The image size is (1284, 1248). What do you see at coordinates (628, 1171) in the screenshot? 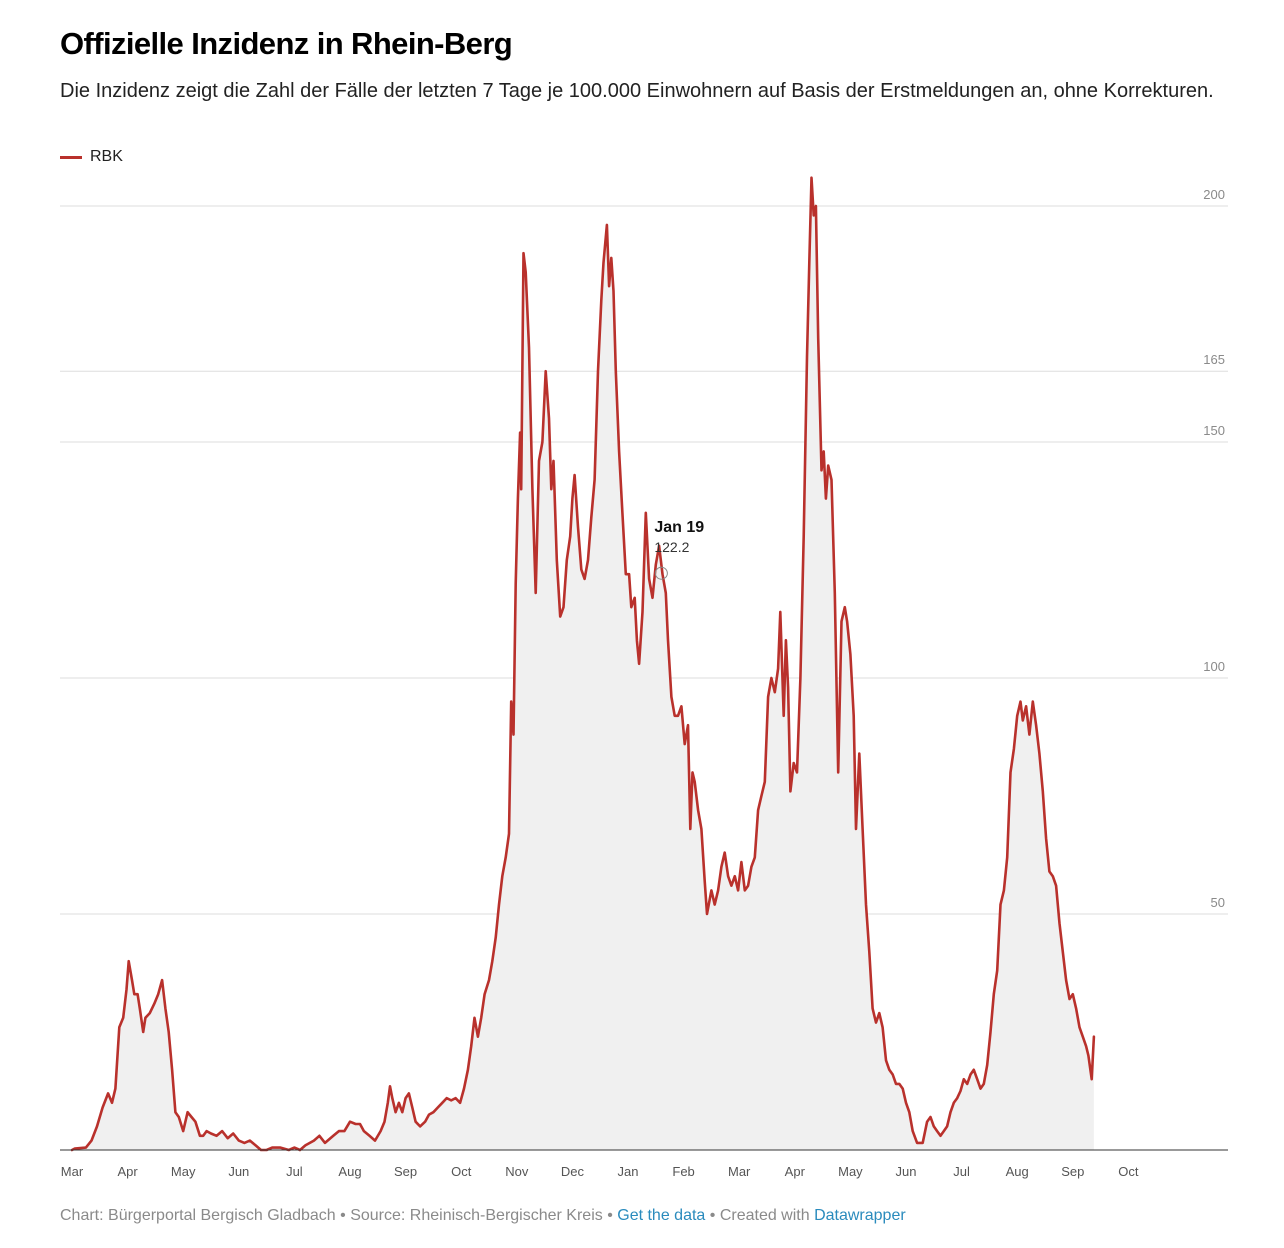
I see `x-tick-label-jan: Jan` at bounding box center [628, 1171].